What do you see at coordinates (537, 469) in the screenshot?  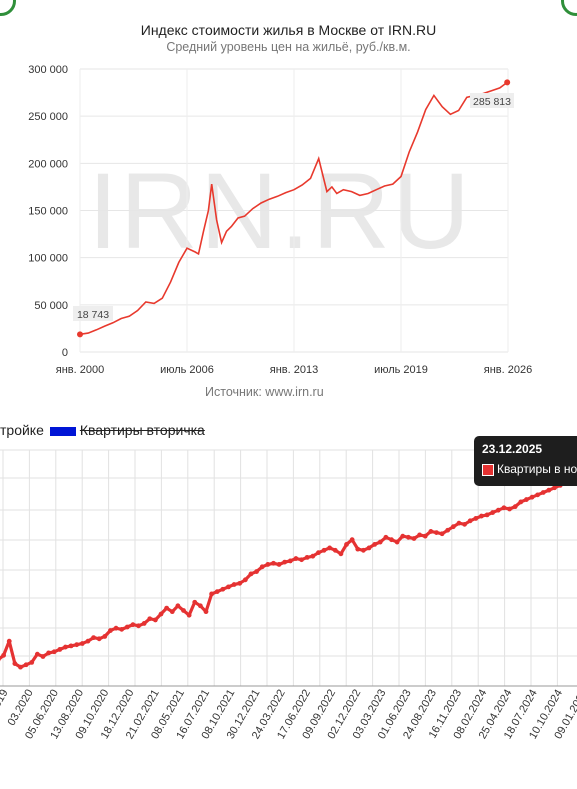 I see `tooltip-series: Квартиры в но` at bounding box center [537, 469].